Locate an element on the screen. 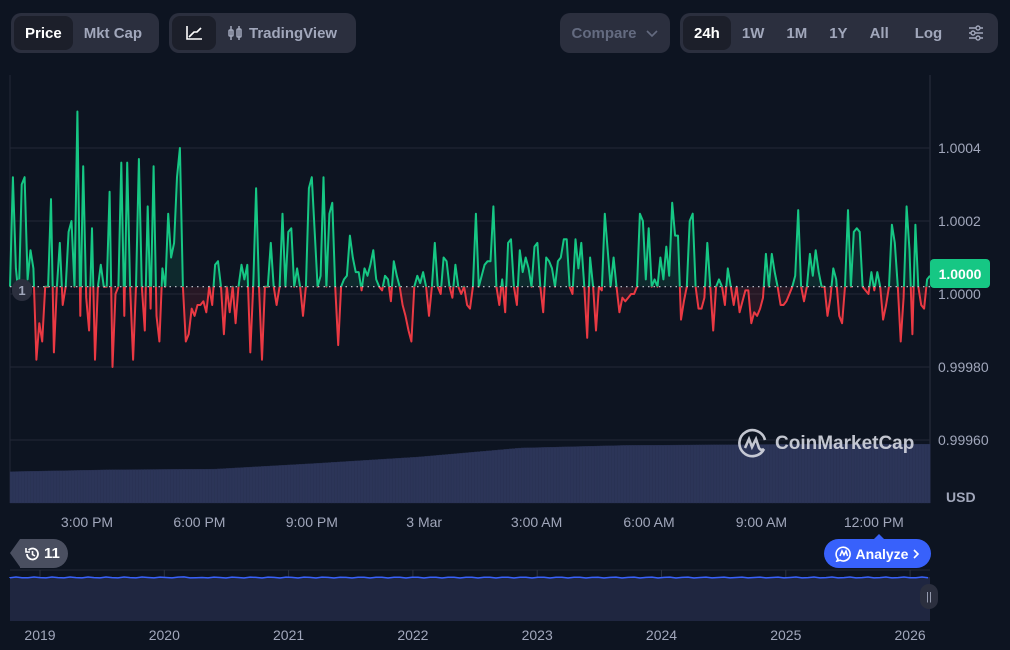 This screenshot has width=1010, height=650. range-24h: 24h is located at coordinates (707, 33).